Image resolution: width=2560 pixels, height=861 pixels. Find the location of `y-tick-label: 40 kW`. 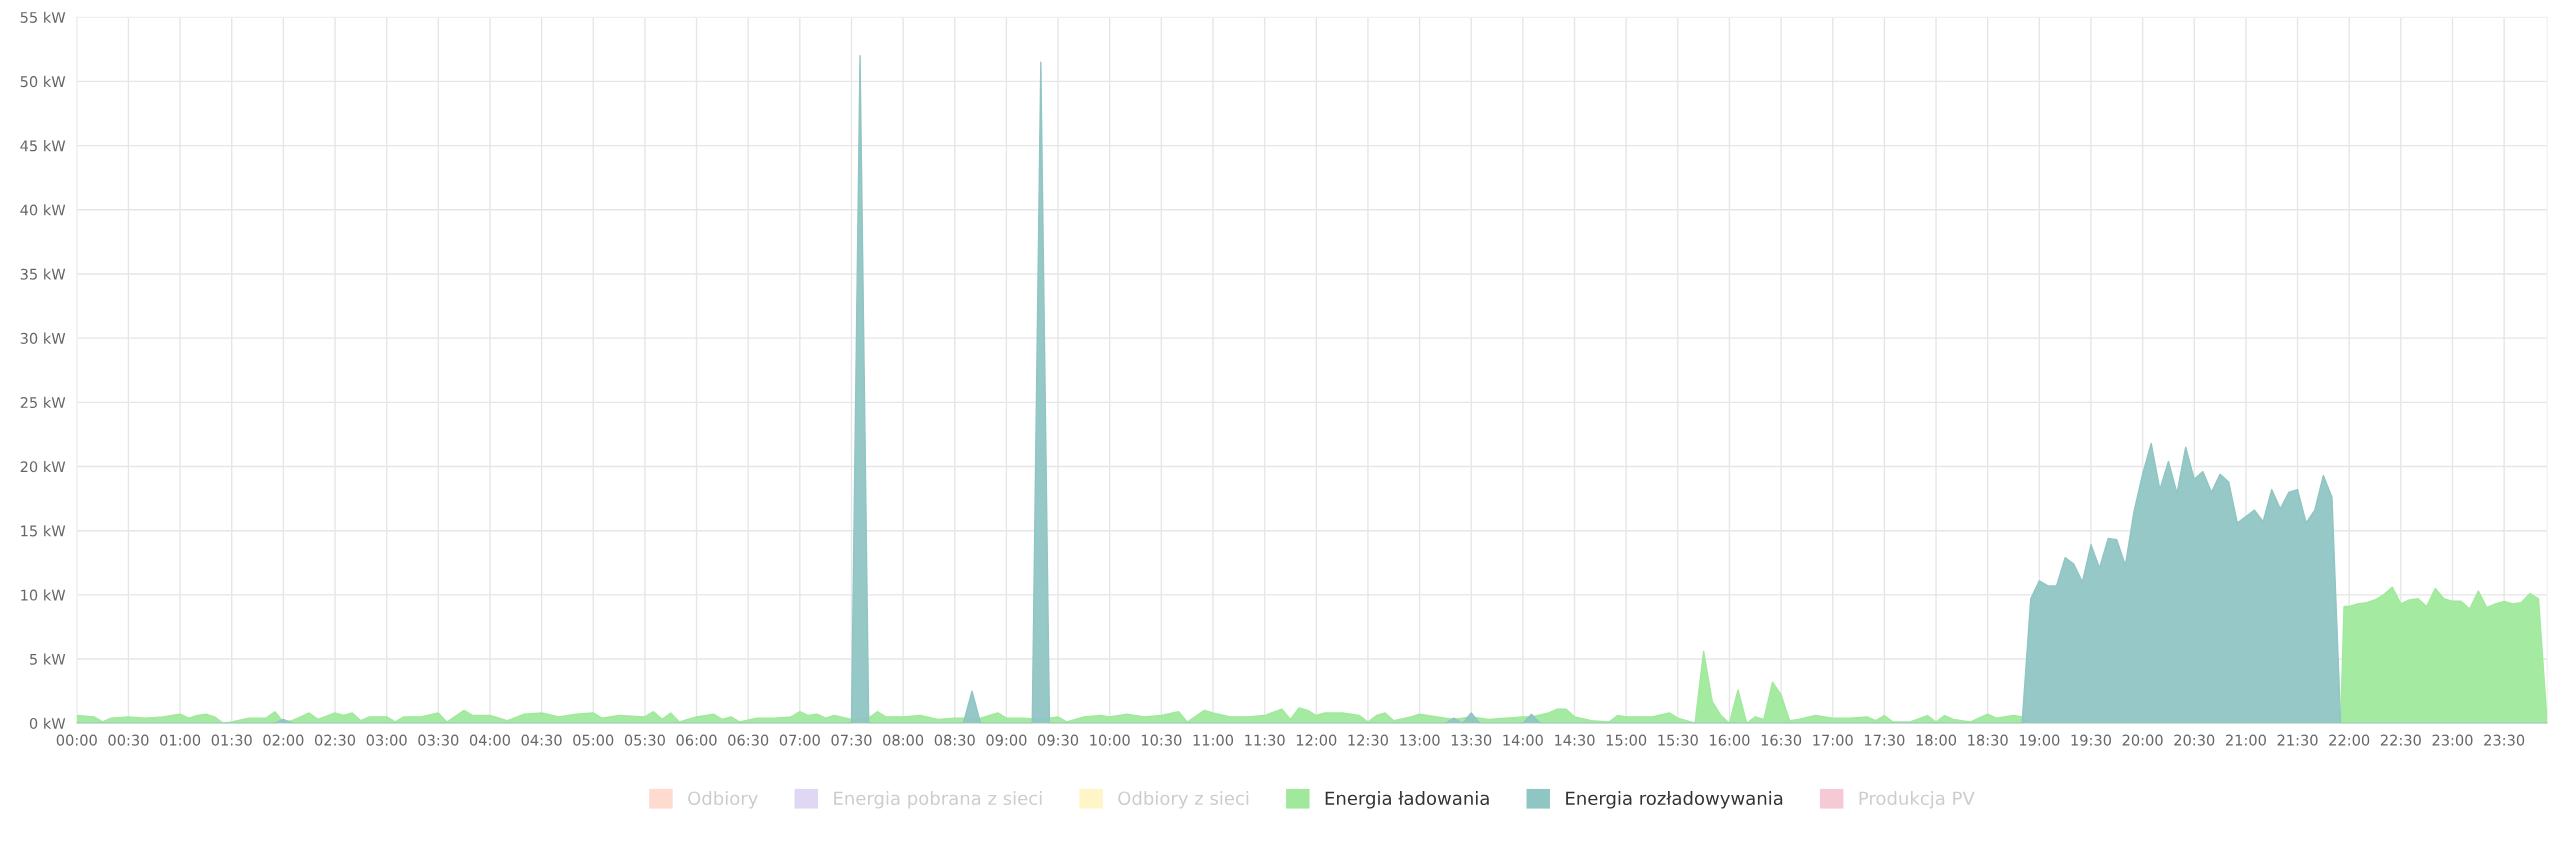

y-tick-label: 40 kW is located at coordinates (43, 210).